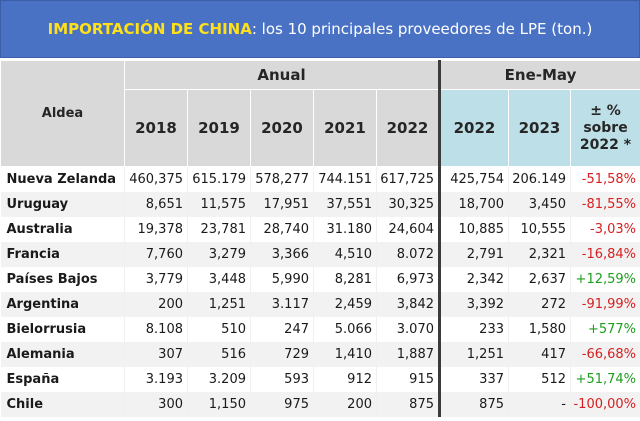 The height and width of the screenshot is (421, 640). I want to click on value-cell: 233, so click(473, 329).